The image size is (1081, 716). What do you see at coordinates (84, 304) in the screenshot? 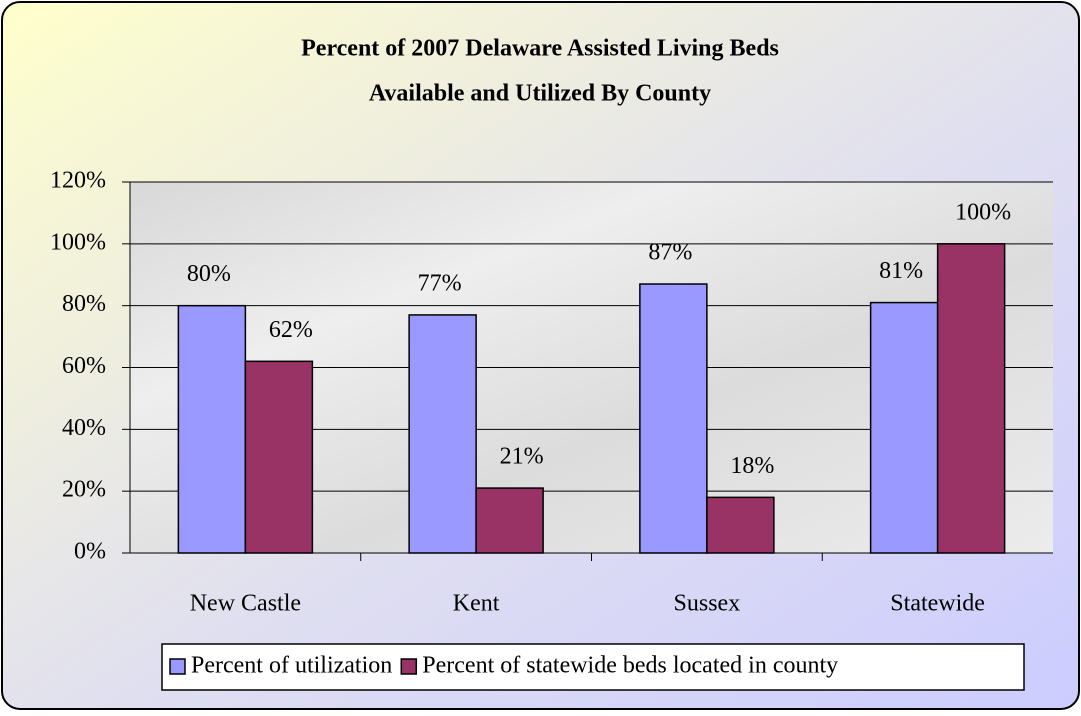
I see `y-tick-label: 80%` at bounding box center [84, 304].